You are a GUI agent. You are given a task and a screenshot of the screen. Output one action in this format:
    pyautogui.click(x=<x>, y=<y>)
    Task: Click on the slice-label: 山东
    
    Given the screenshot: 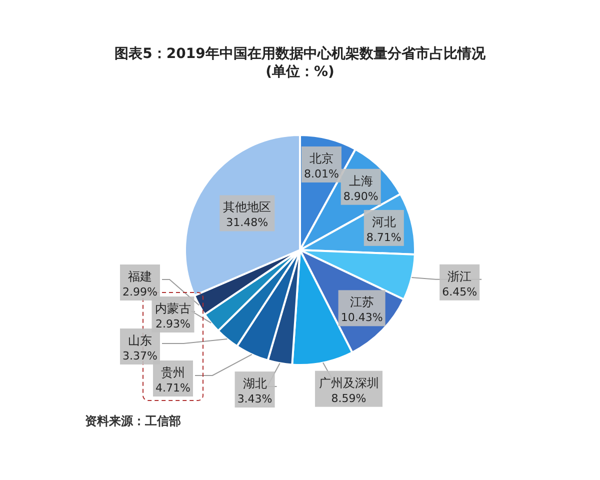 What is the action you would take?
    pyautogui.click(x=140, y=341)
    